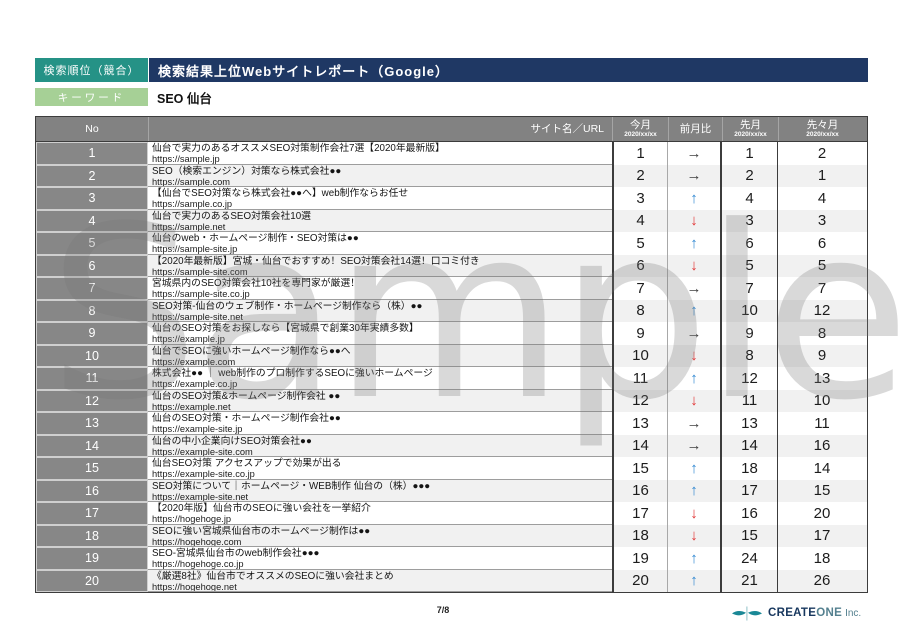 The image size is (900, 637). What do you see at coordinates (750, 468) in the screenshot?
I see `last-month-rank: 18` at bounding box center [750, 468].